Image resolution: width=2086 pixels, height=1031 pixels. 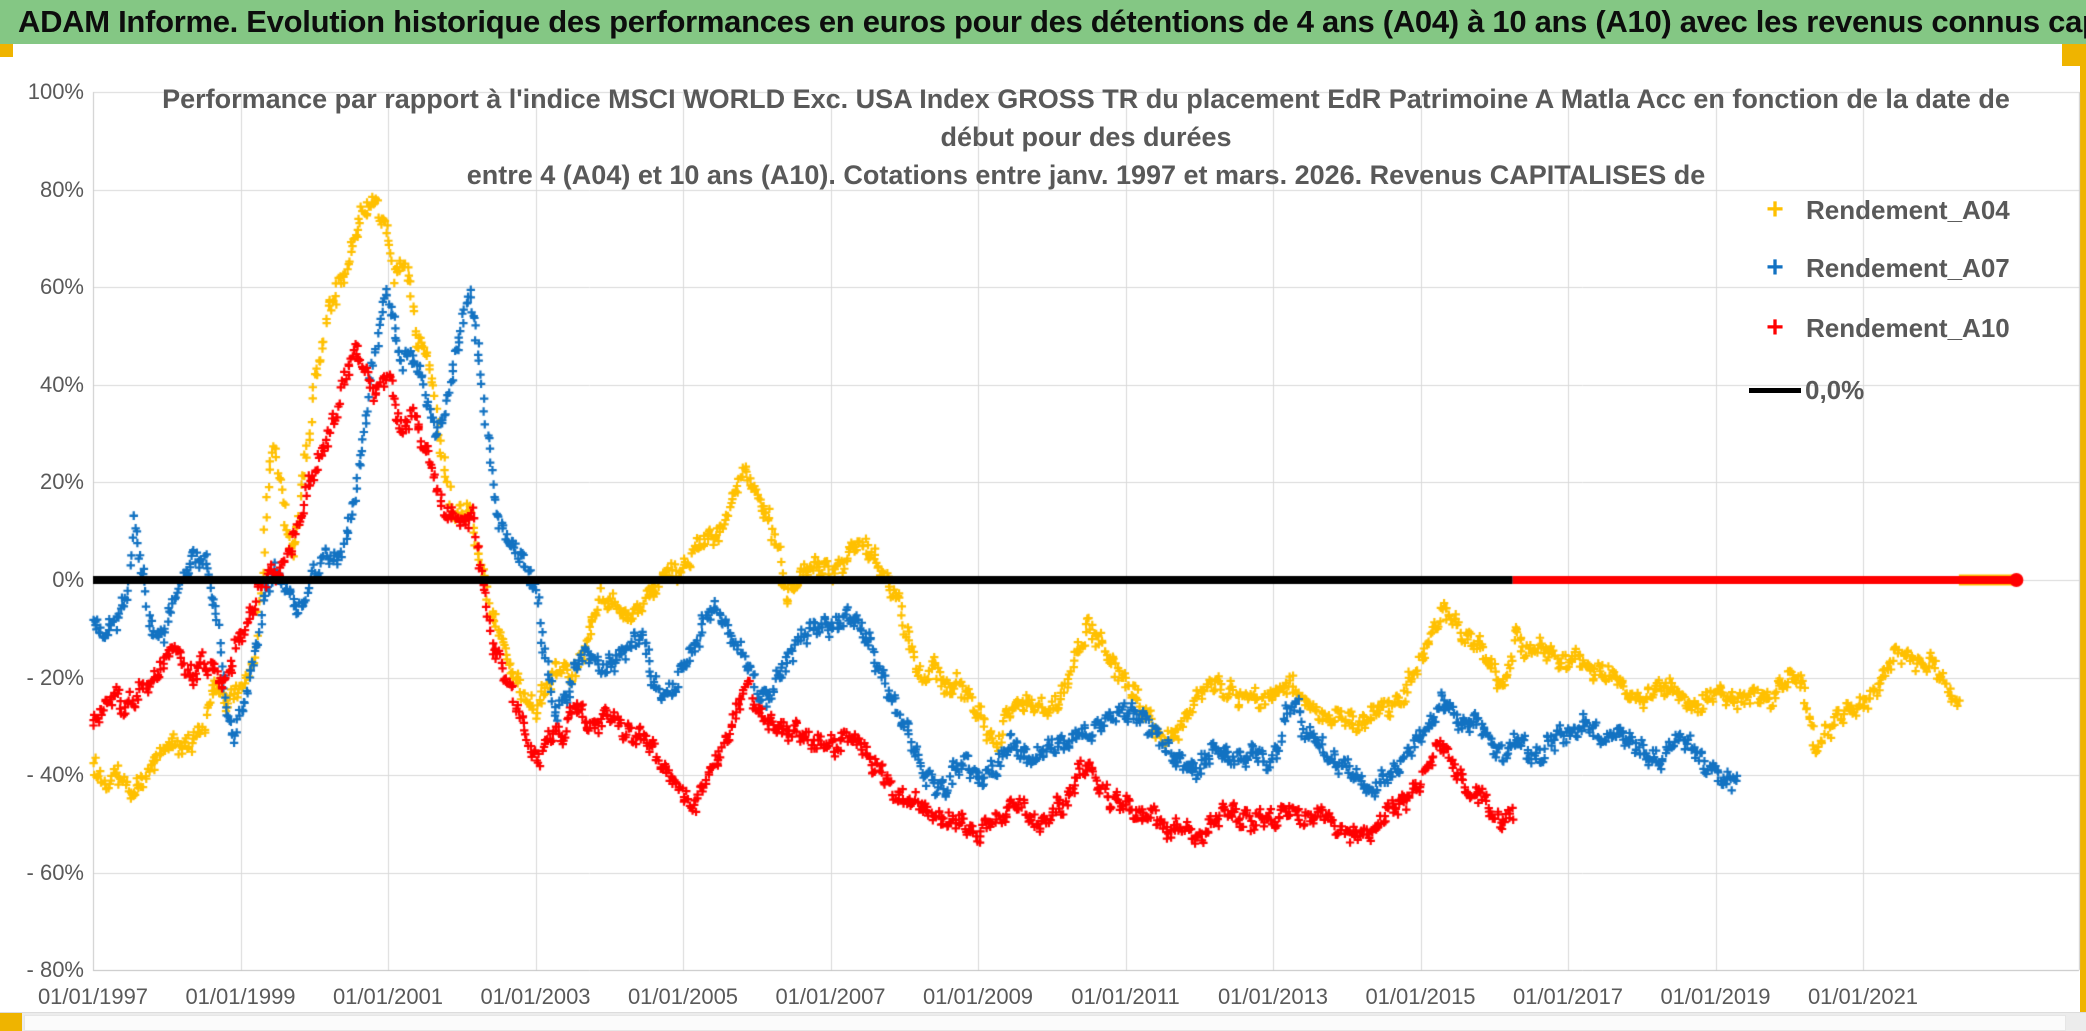 I want to click on x-tick-label: 01/01/2003, so click(x=535, y=996).